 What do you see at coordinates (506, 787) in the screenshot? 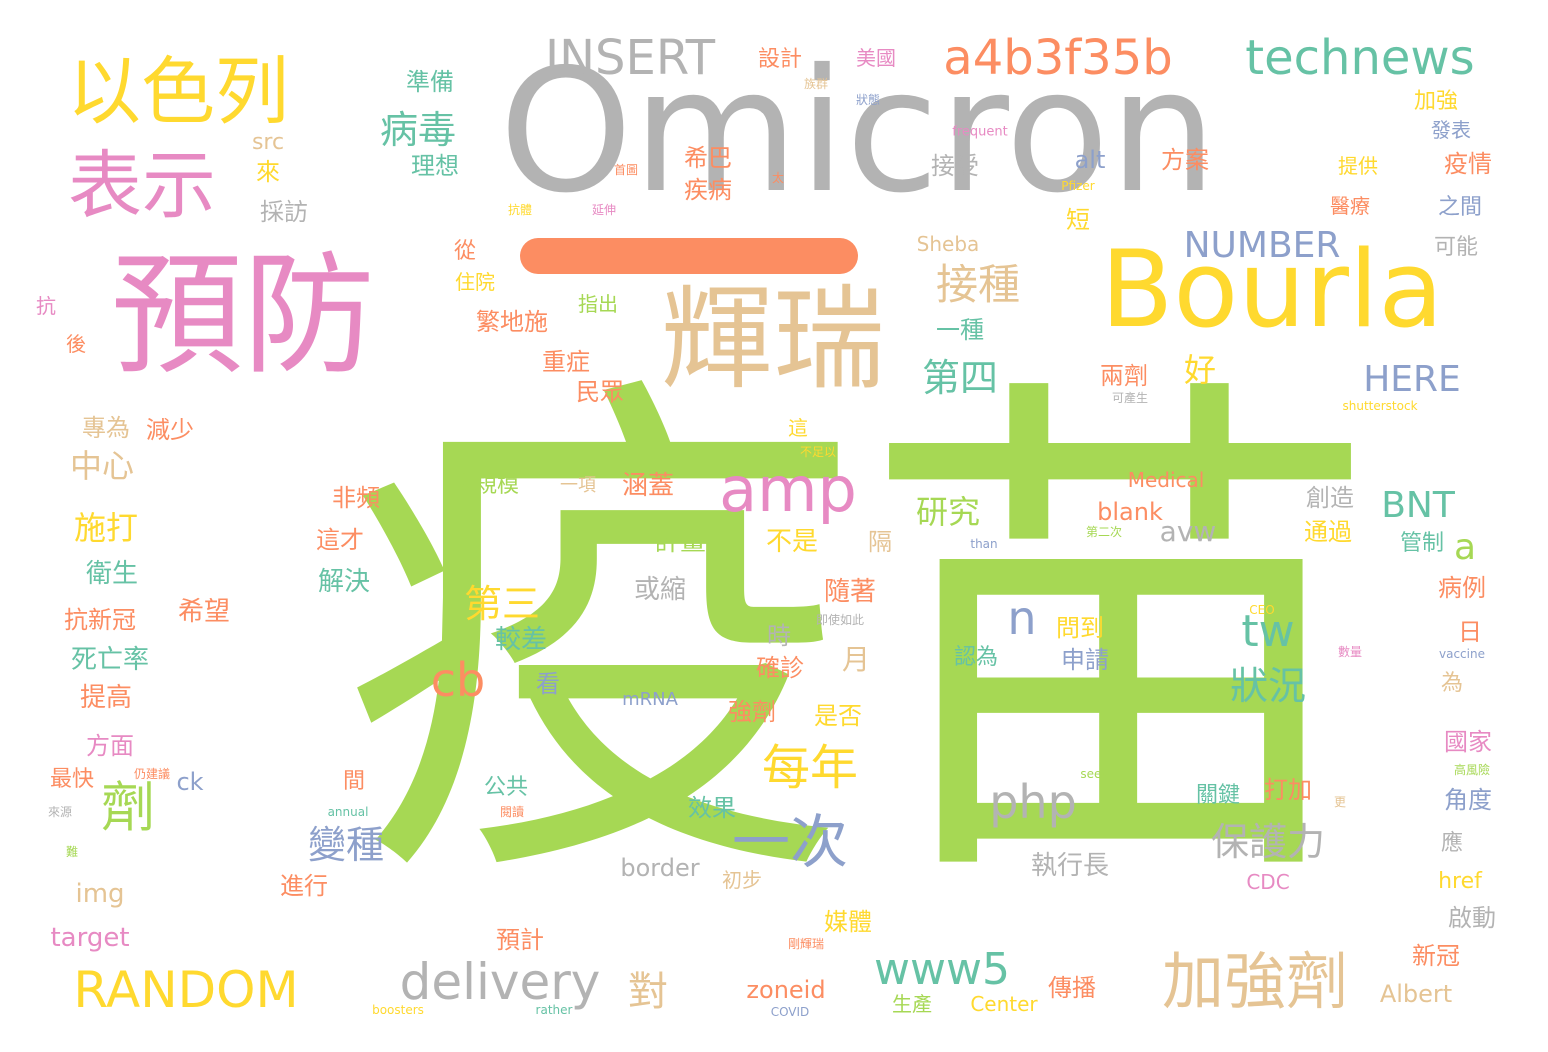
I see `word-114: 公共` at bounding box center [506, 787].